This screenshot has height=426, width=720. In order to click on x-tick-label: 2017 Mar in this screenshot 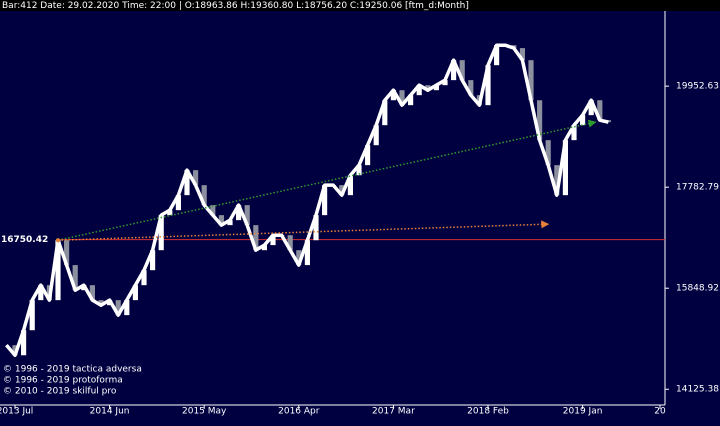, I will do `click(393, 412)`.